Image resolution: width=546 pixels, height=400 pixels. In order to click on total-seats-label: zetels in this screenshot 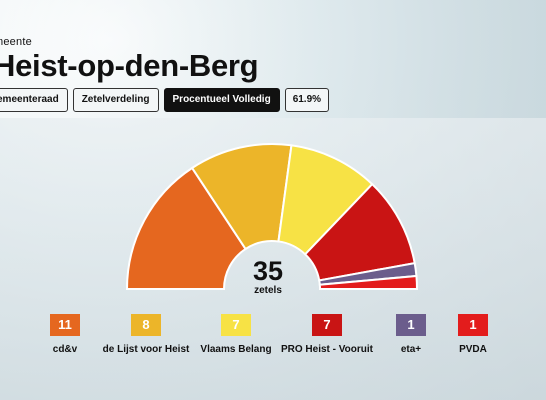, I will do `click(268, 290)`.